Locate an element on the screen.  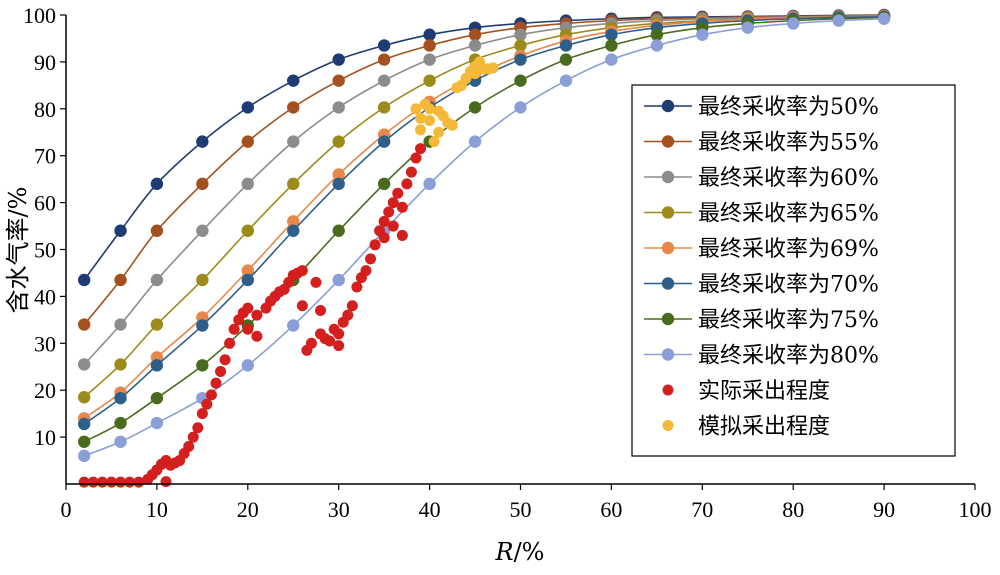
x-tick-label: 30 is located at coordinates (339, 509).